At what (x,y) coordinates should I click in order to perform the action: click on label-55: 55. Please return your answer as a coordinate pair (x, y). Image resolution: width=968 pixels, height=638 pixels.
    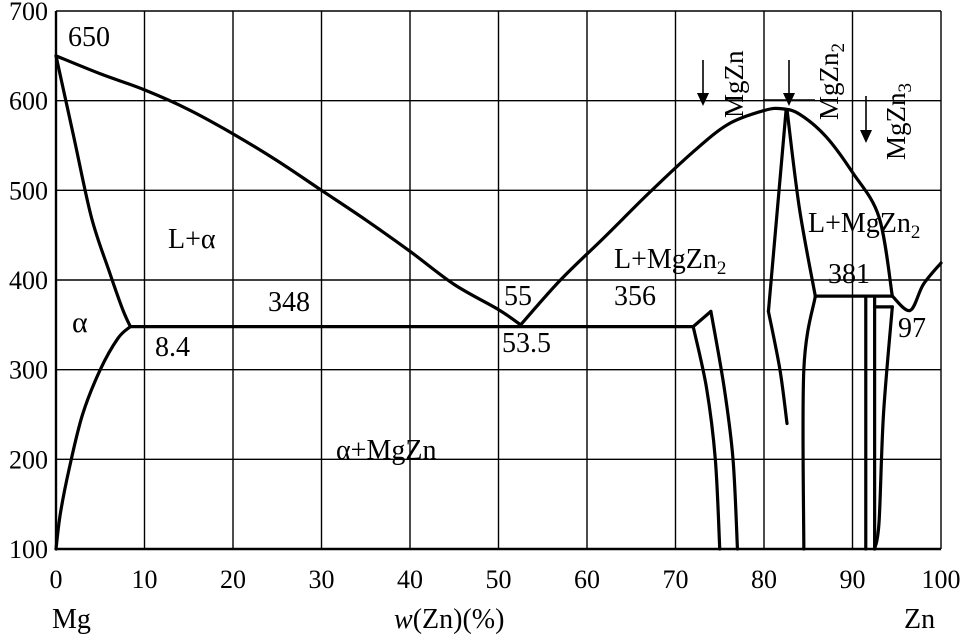
    Looking at the image, I should click on (518, 296).